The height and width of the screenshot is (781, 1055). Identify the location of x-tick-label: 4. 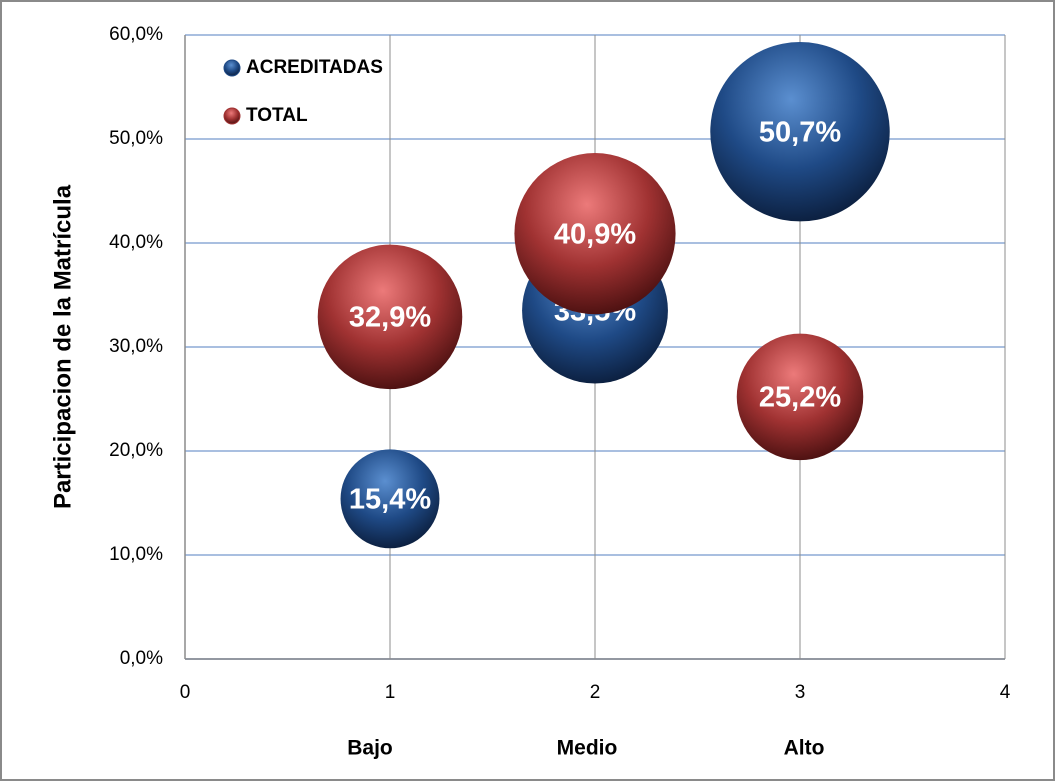
(1005, 692).